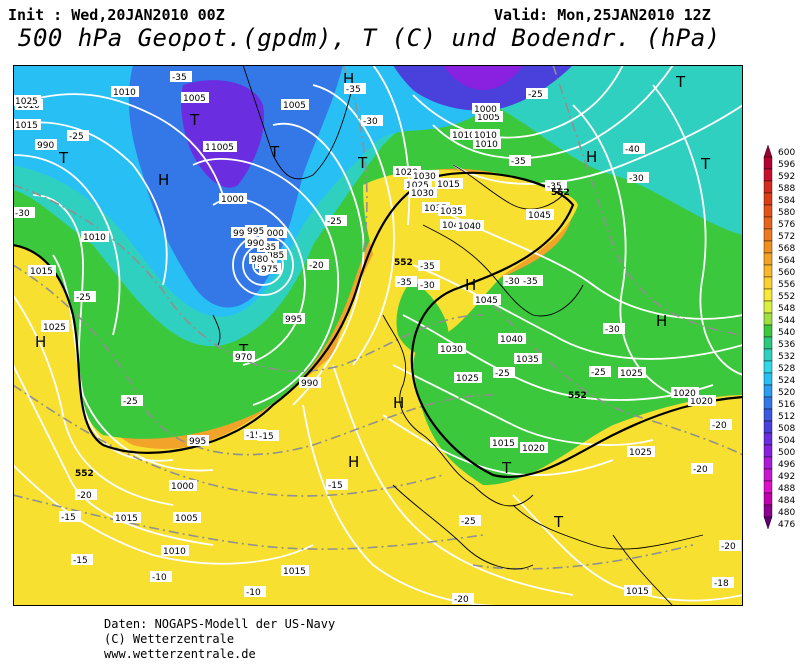 Image resolution: width=812 pixels, height=671 pixels. Describe the element at coordinates (786, 201) in the screenshot. I see `colorbar-level-label: 584` at that location.